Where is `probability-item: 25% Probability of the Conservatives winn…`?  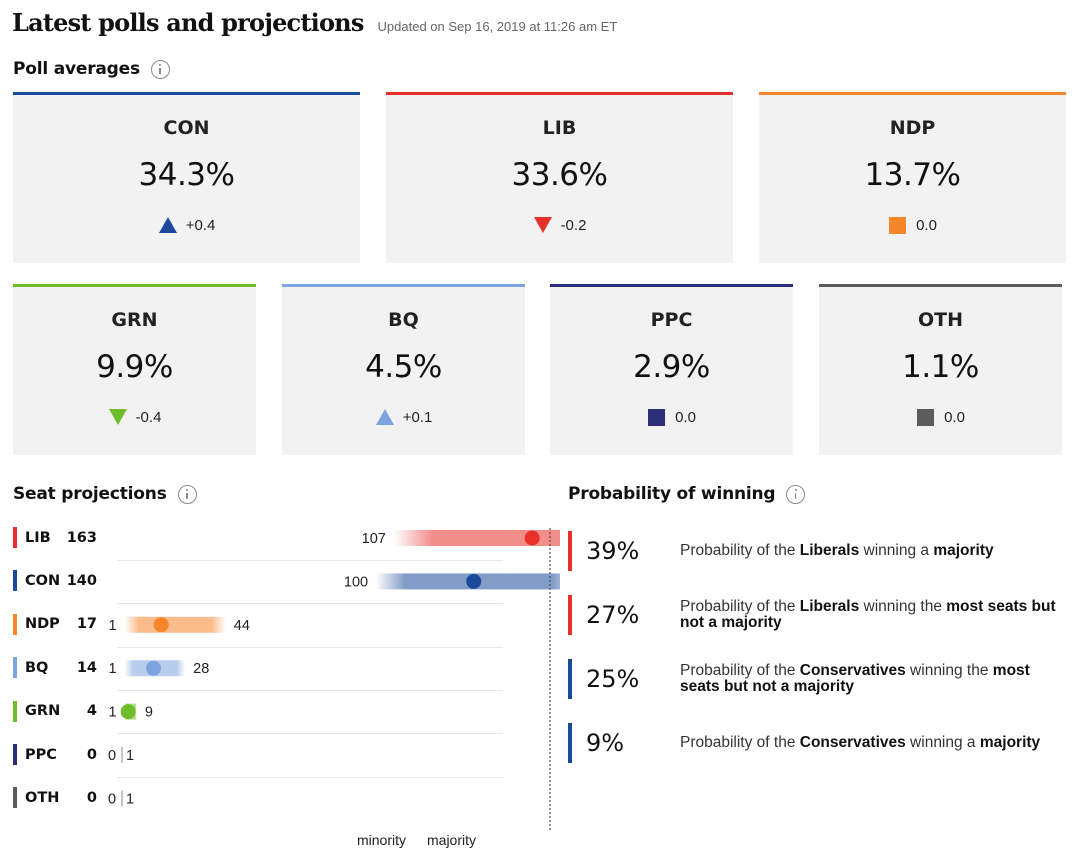 probability-item: 25% Probability of the Conservatives winn… is located at coordinates (818, 679).